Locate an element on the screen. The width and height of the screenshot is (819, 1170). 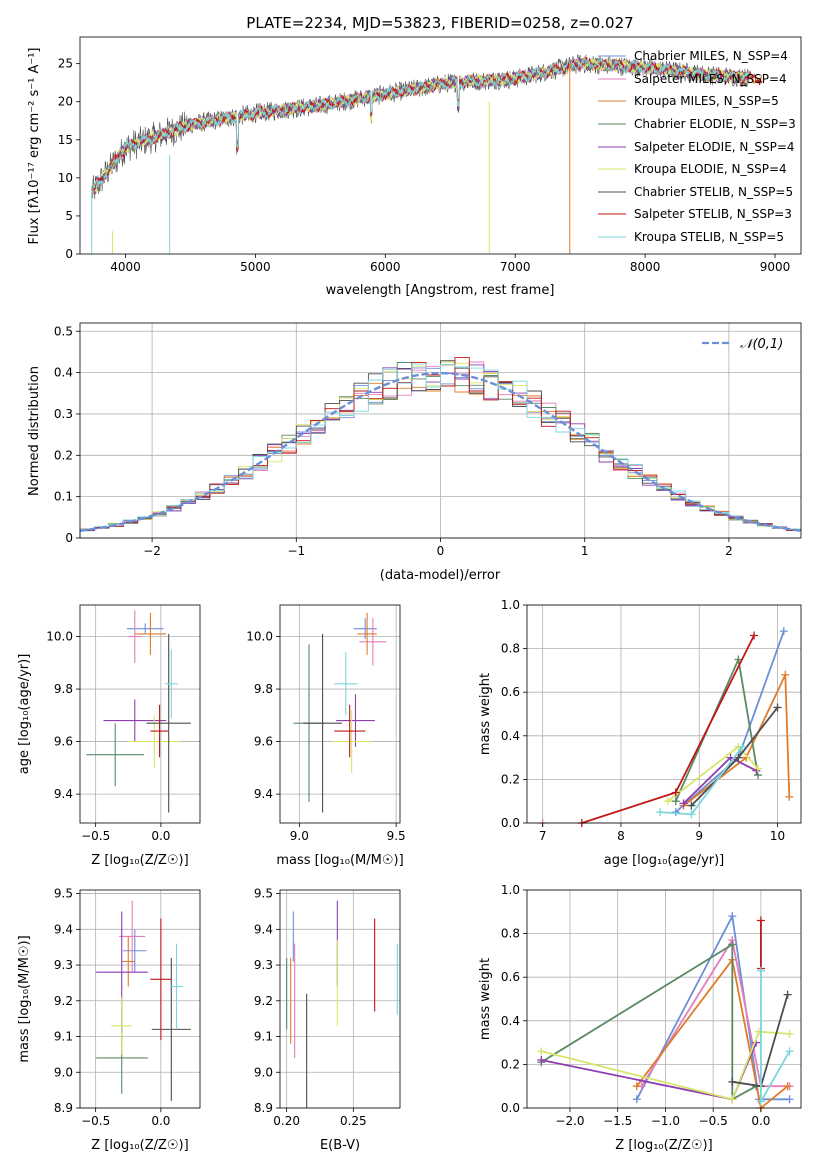
weight-age-xlabel: age [log₁₀(age/yr)] is located at coordinates (664, 860).